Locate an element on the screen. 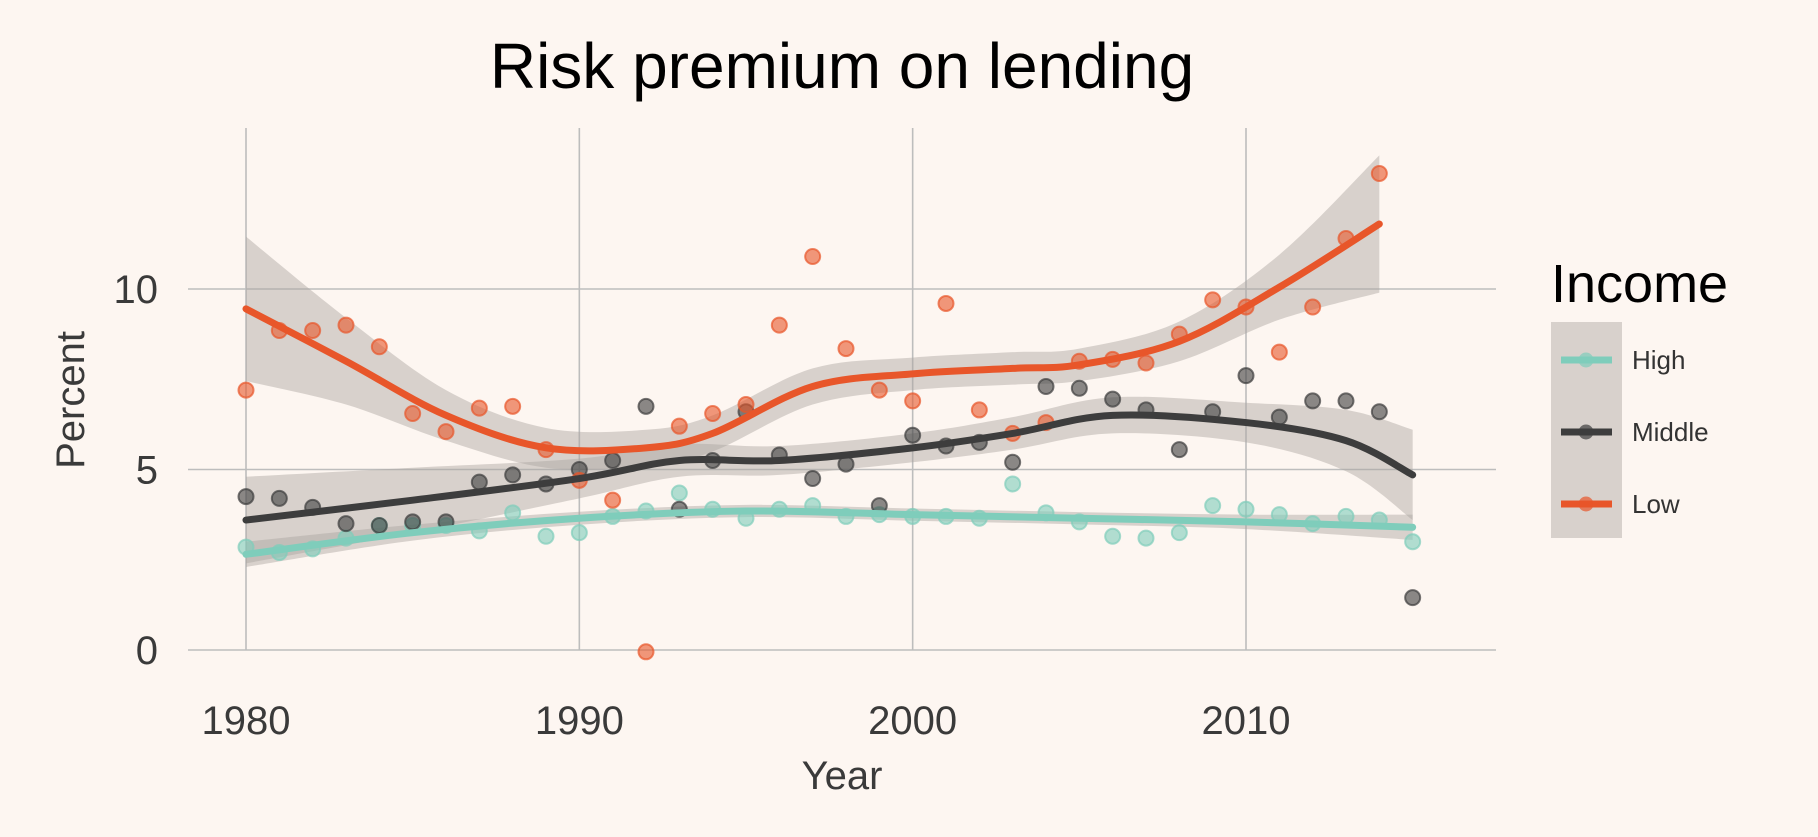 The image size is (1818, 837). legend-label-middle: Middle is located at coordinates (1670, 432).